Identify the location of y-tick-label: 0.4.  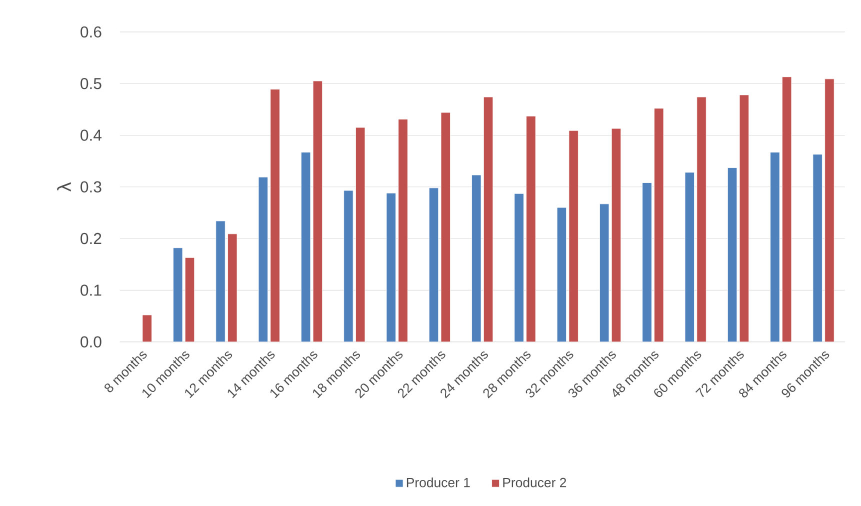
(91, 136).